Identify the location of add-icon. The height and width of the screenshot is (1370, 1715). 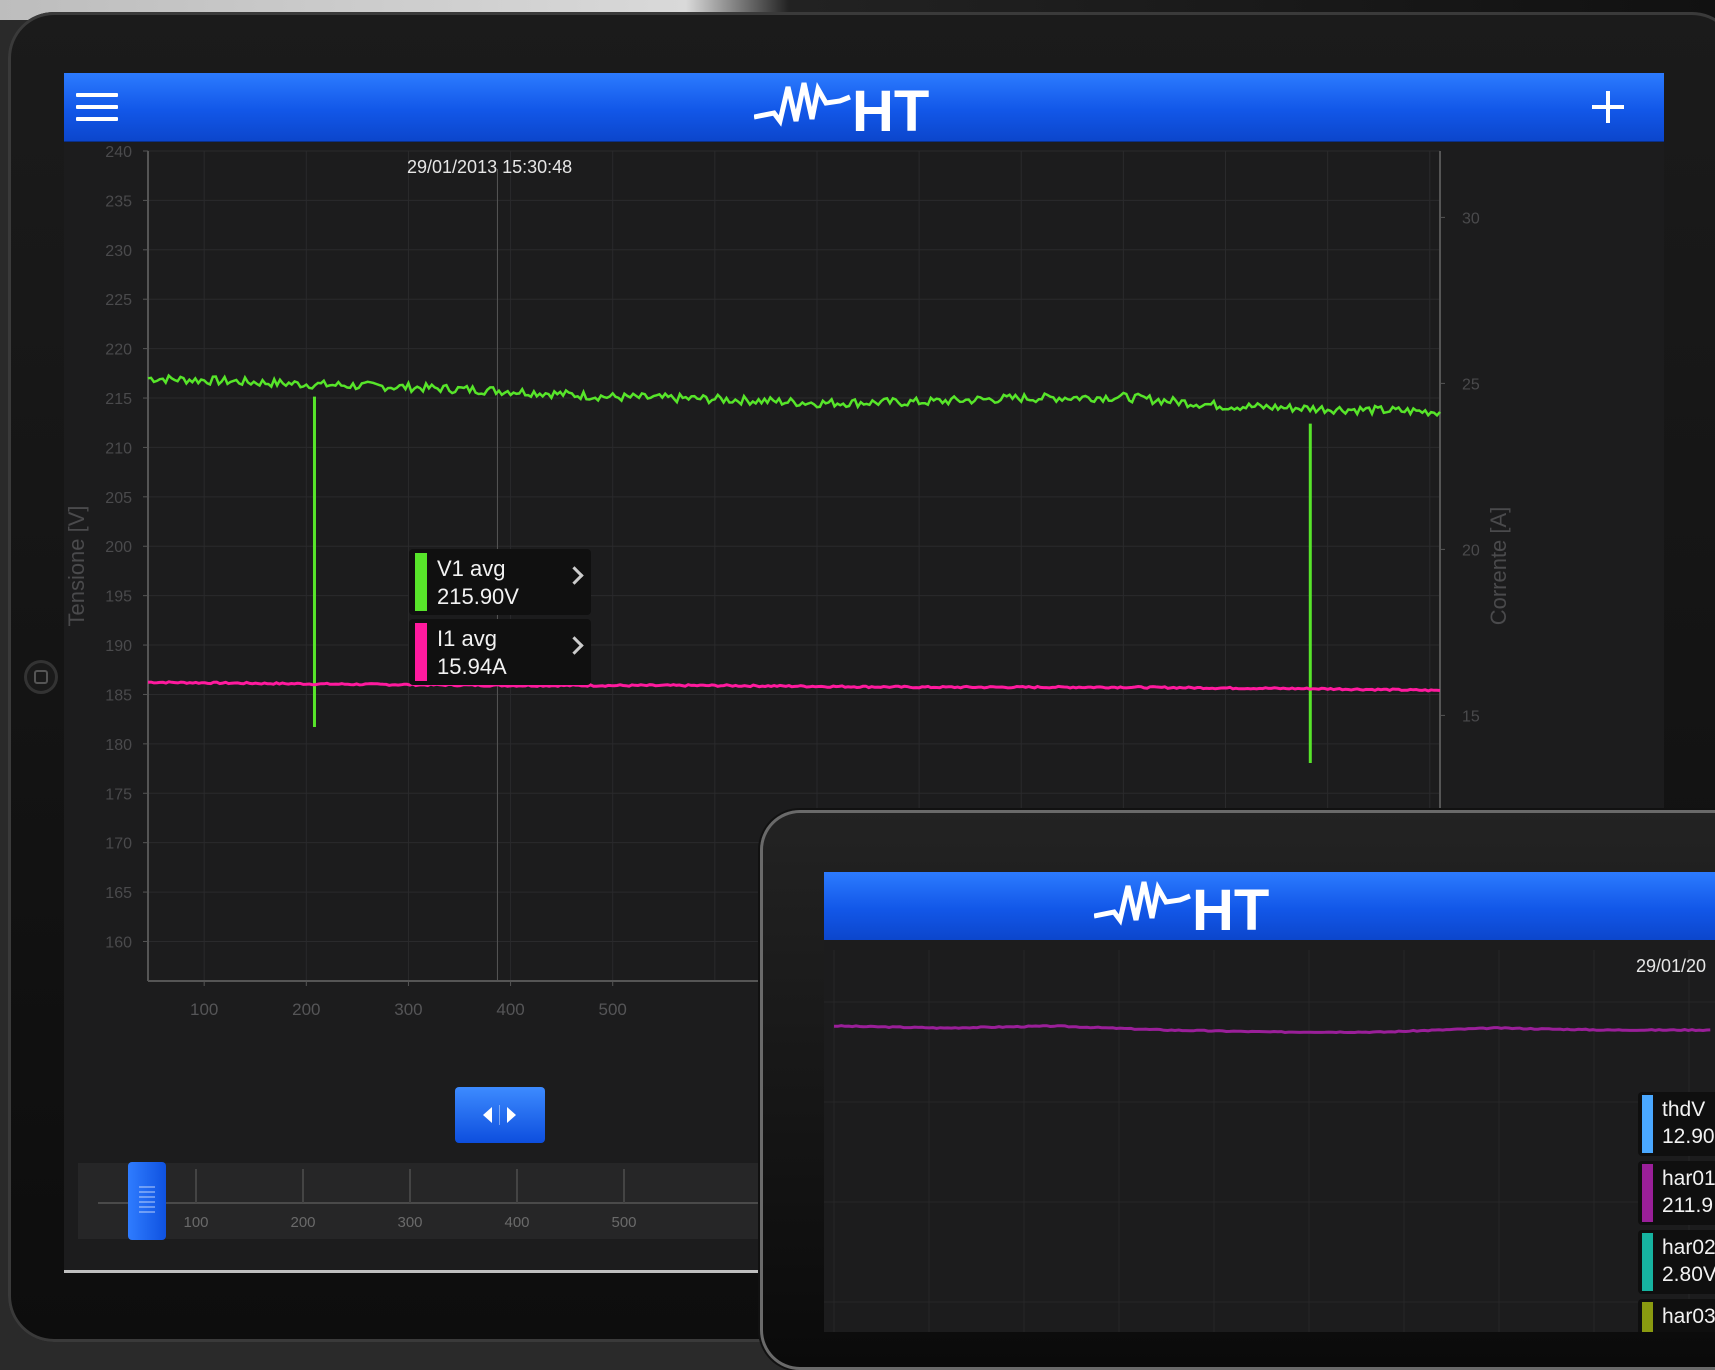
(1608, 107).